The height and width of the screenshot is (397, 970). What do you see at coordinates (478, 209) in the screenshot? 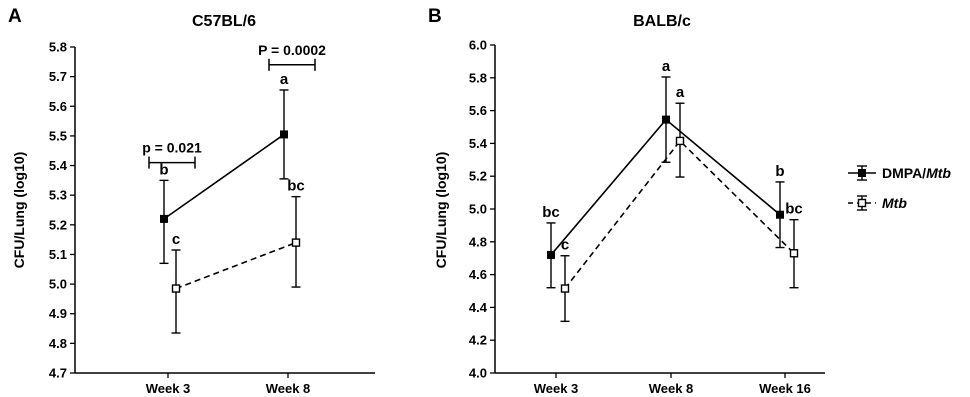
I see `panel-b-y-tick-label: 5.0` at bounding box center [478, 209].